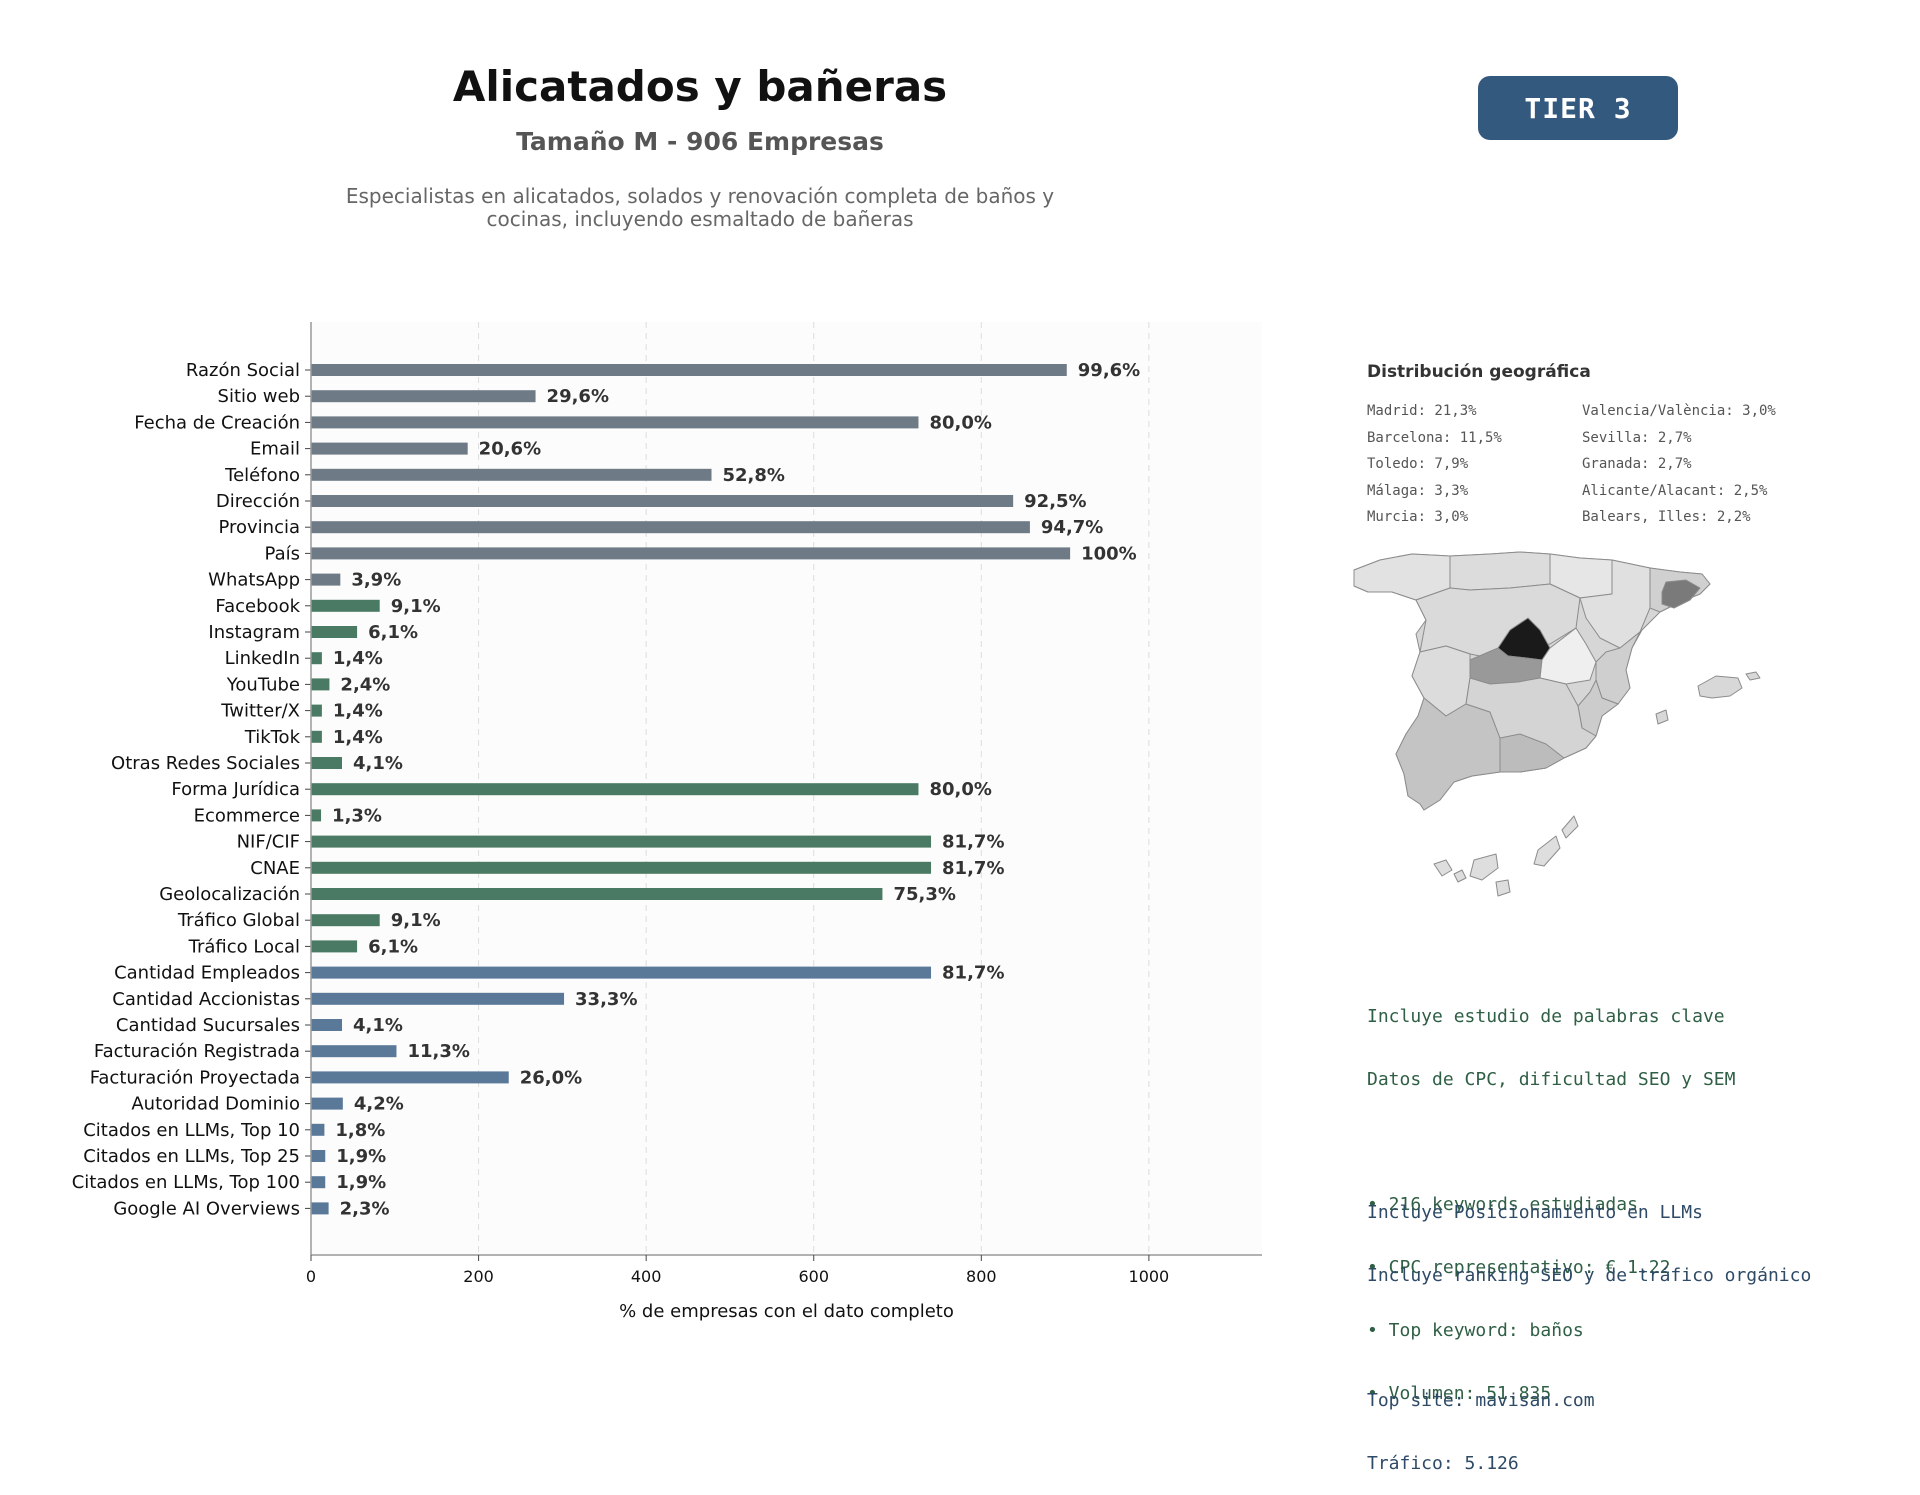 The height and width of the screenshot is (1495, 1920). Describe the element at coordinates (215, 1104) in the screenshot. I see `category-label: Autoridad Dominio` at that location.